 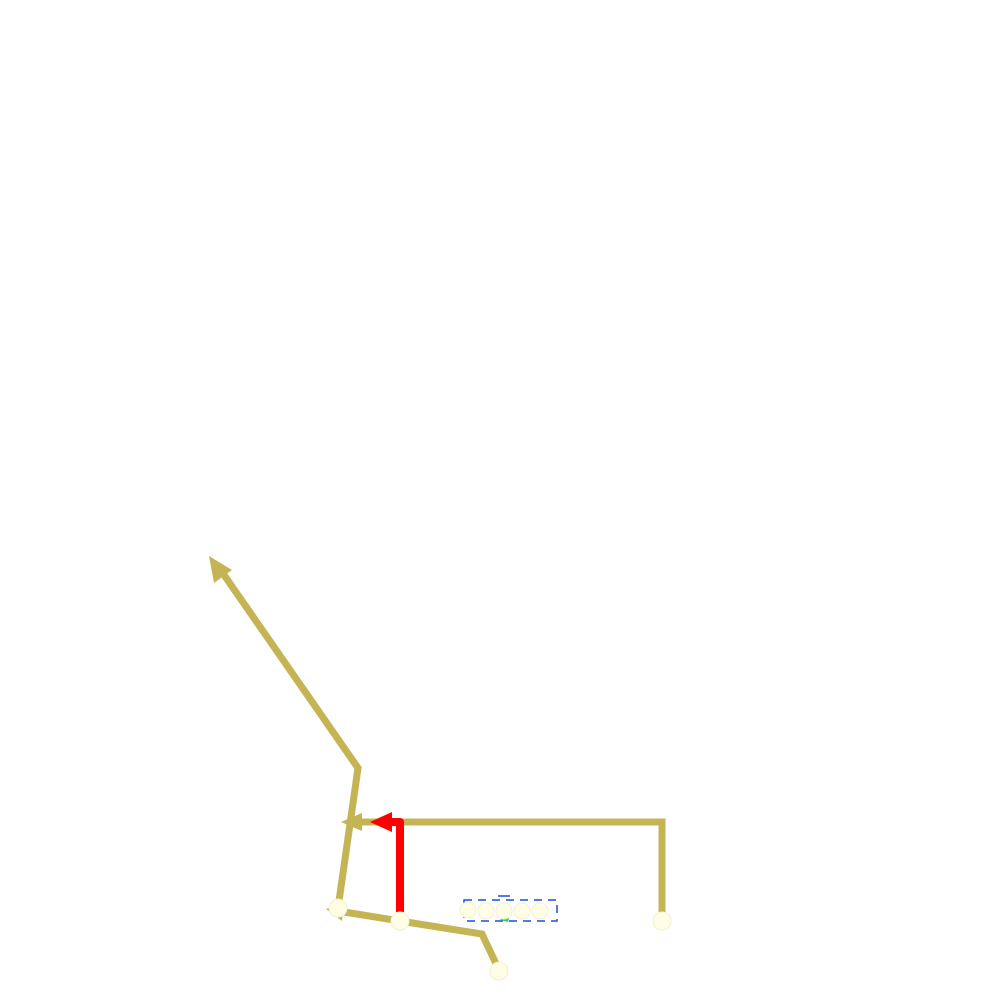 What do you see at coordinates (513, 869) in the screenshot?
I see `gold-path-bracket-arrow` at bounding box center [513, 869].